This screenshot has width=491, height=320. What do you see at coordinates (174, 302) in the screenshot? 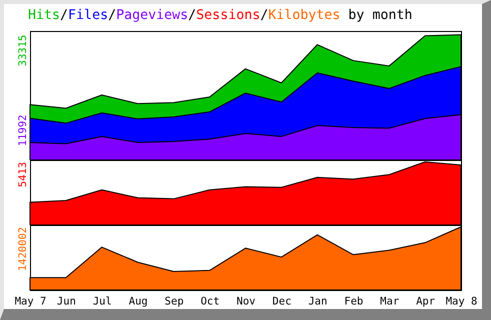
I see `x-tick-label: Sep` at bounding box center [174, 302].